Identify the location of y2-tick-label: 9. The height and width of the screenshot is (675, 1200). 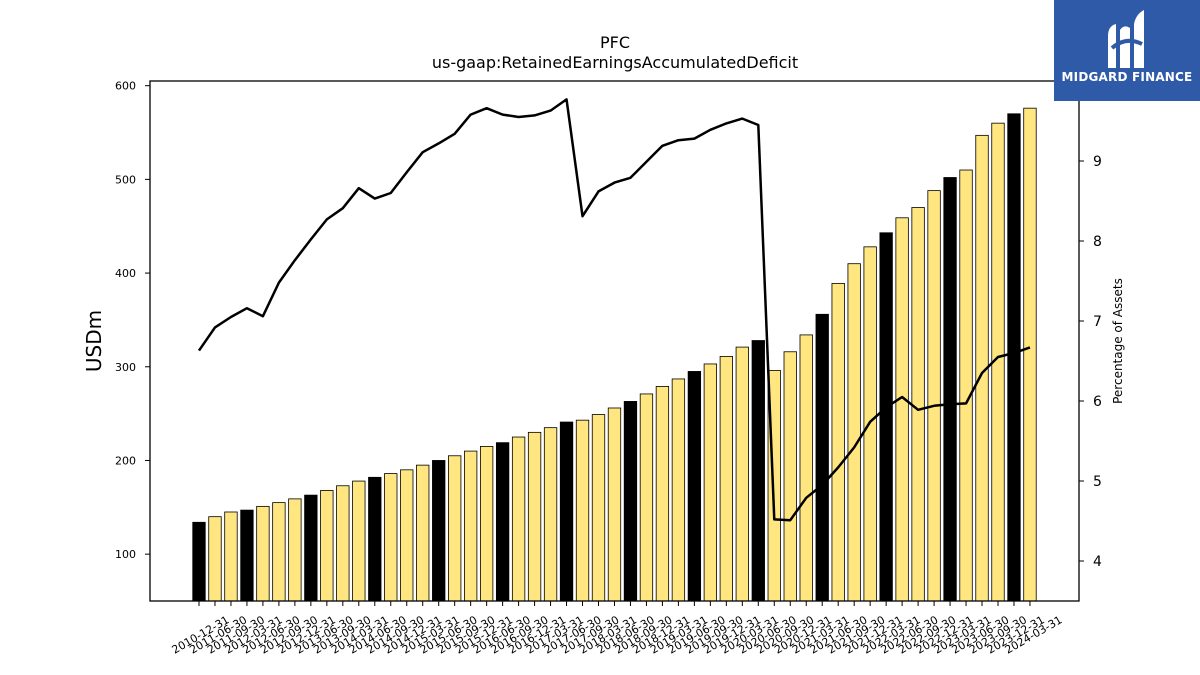
(1097, 162).